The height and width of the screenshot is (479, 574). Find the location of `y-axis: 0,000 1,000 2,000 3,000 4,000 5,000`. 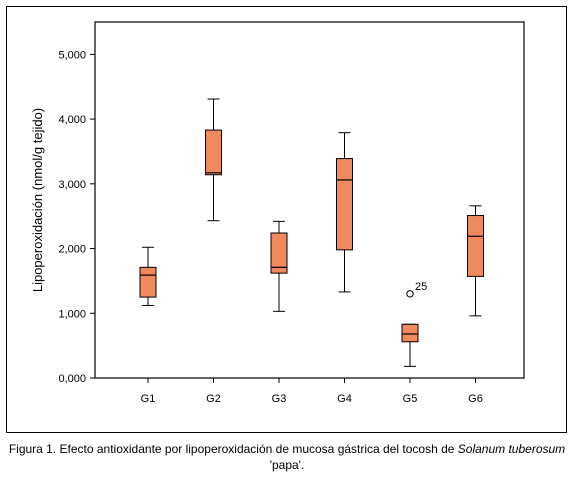

y-axis: 0,000 1,000 2,000 3,000 4,000 5,000 is located at coordinates (76, 217).